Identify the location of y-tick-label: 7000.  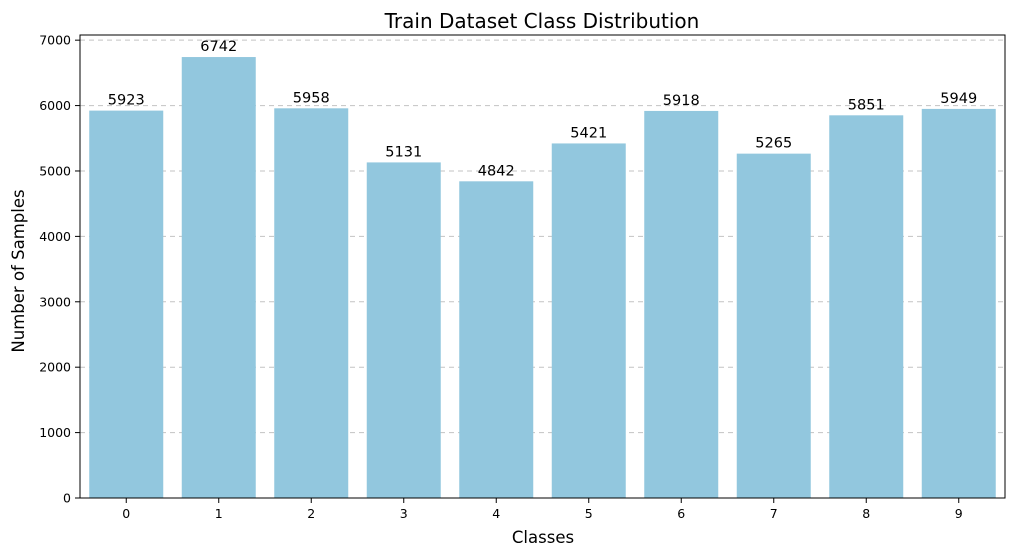
(55, 40).